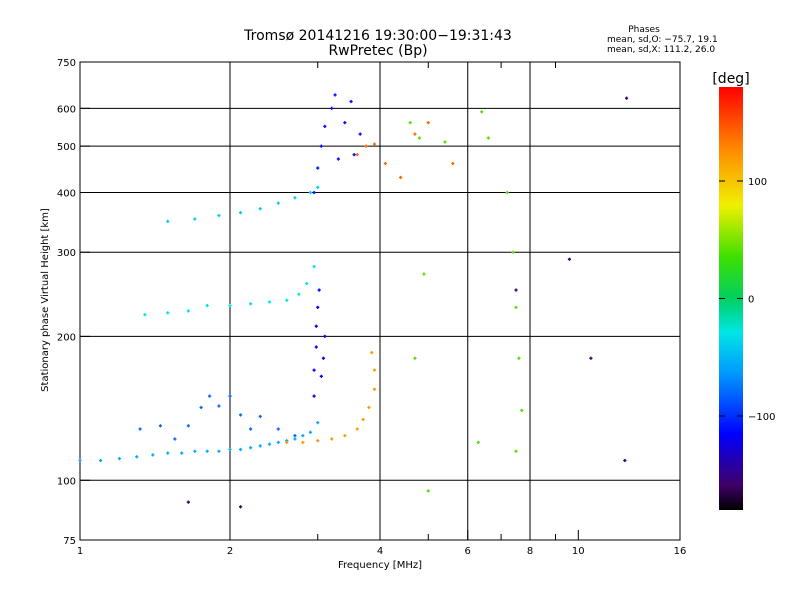 The height and width of the screenshot is (600, 800). Describe the element at coordinates (661, 50) in the screenshot. I see `phases-x-line: mean, sd,X: 111.2, 26.0` at that location.